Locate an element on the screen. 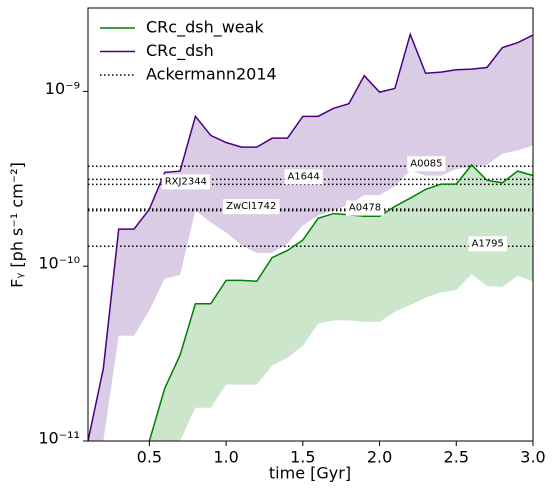  x-tick-label: 1.0 is located at coordinates (225, 457).